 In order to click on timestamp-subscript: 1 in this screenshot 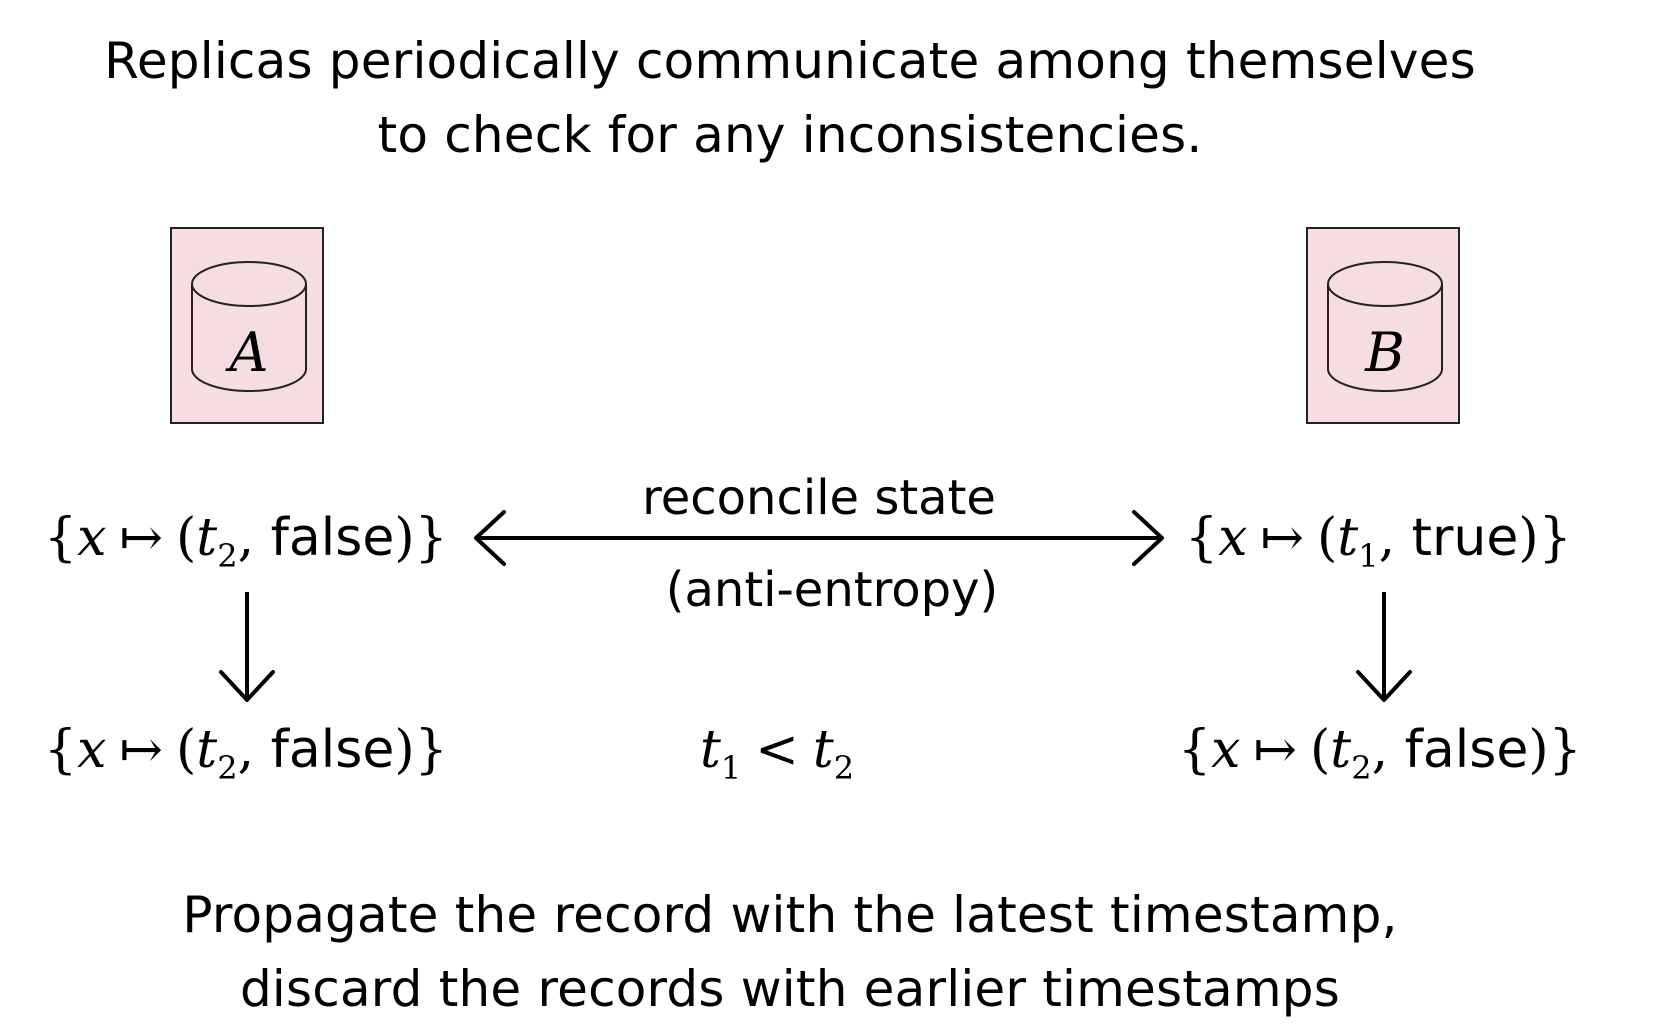, I will do `click(1368, 556)`.